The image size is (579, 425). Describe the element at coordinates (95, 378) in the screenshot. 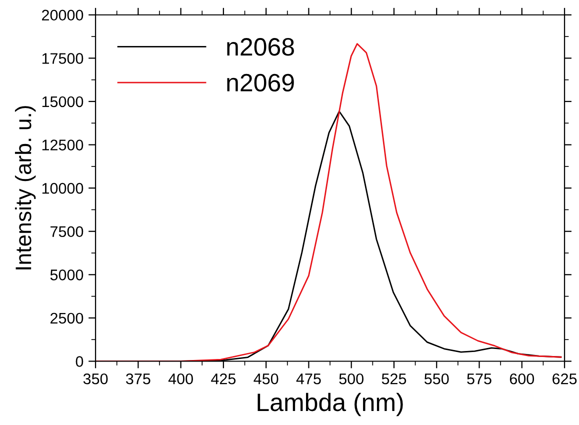

I see `x-tick-label: 350` at that location.